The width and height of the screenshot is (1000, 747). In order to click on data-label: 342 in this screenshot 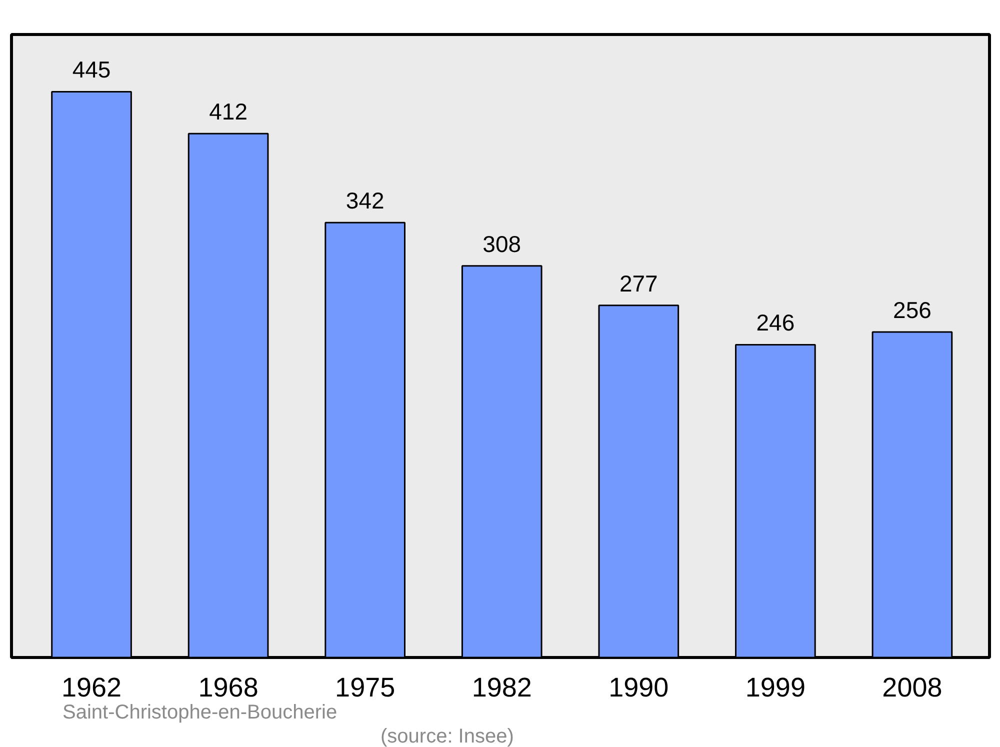, I will do `click(365, 201)`.